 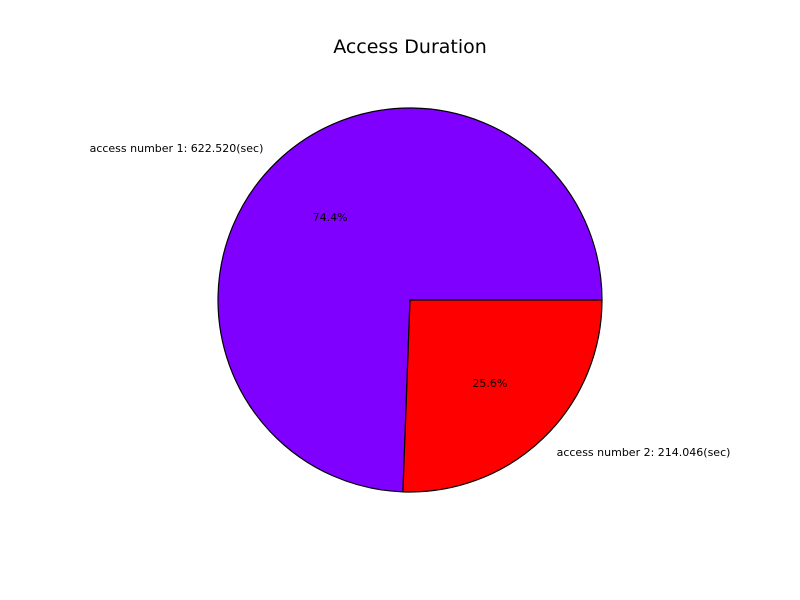 What do you see at coordinates (410, 47) in the screenshot?
I see `chart-title: Access Duration` at bounding box center [410, 47].